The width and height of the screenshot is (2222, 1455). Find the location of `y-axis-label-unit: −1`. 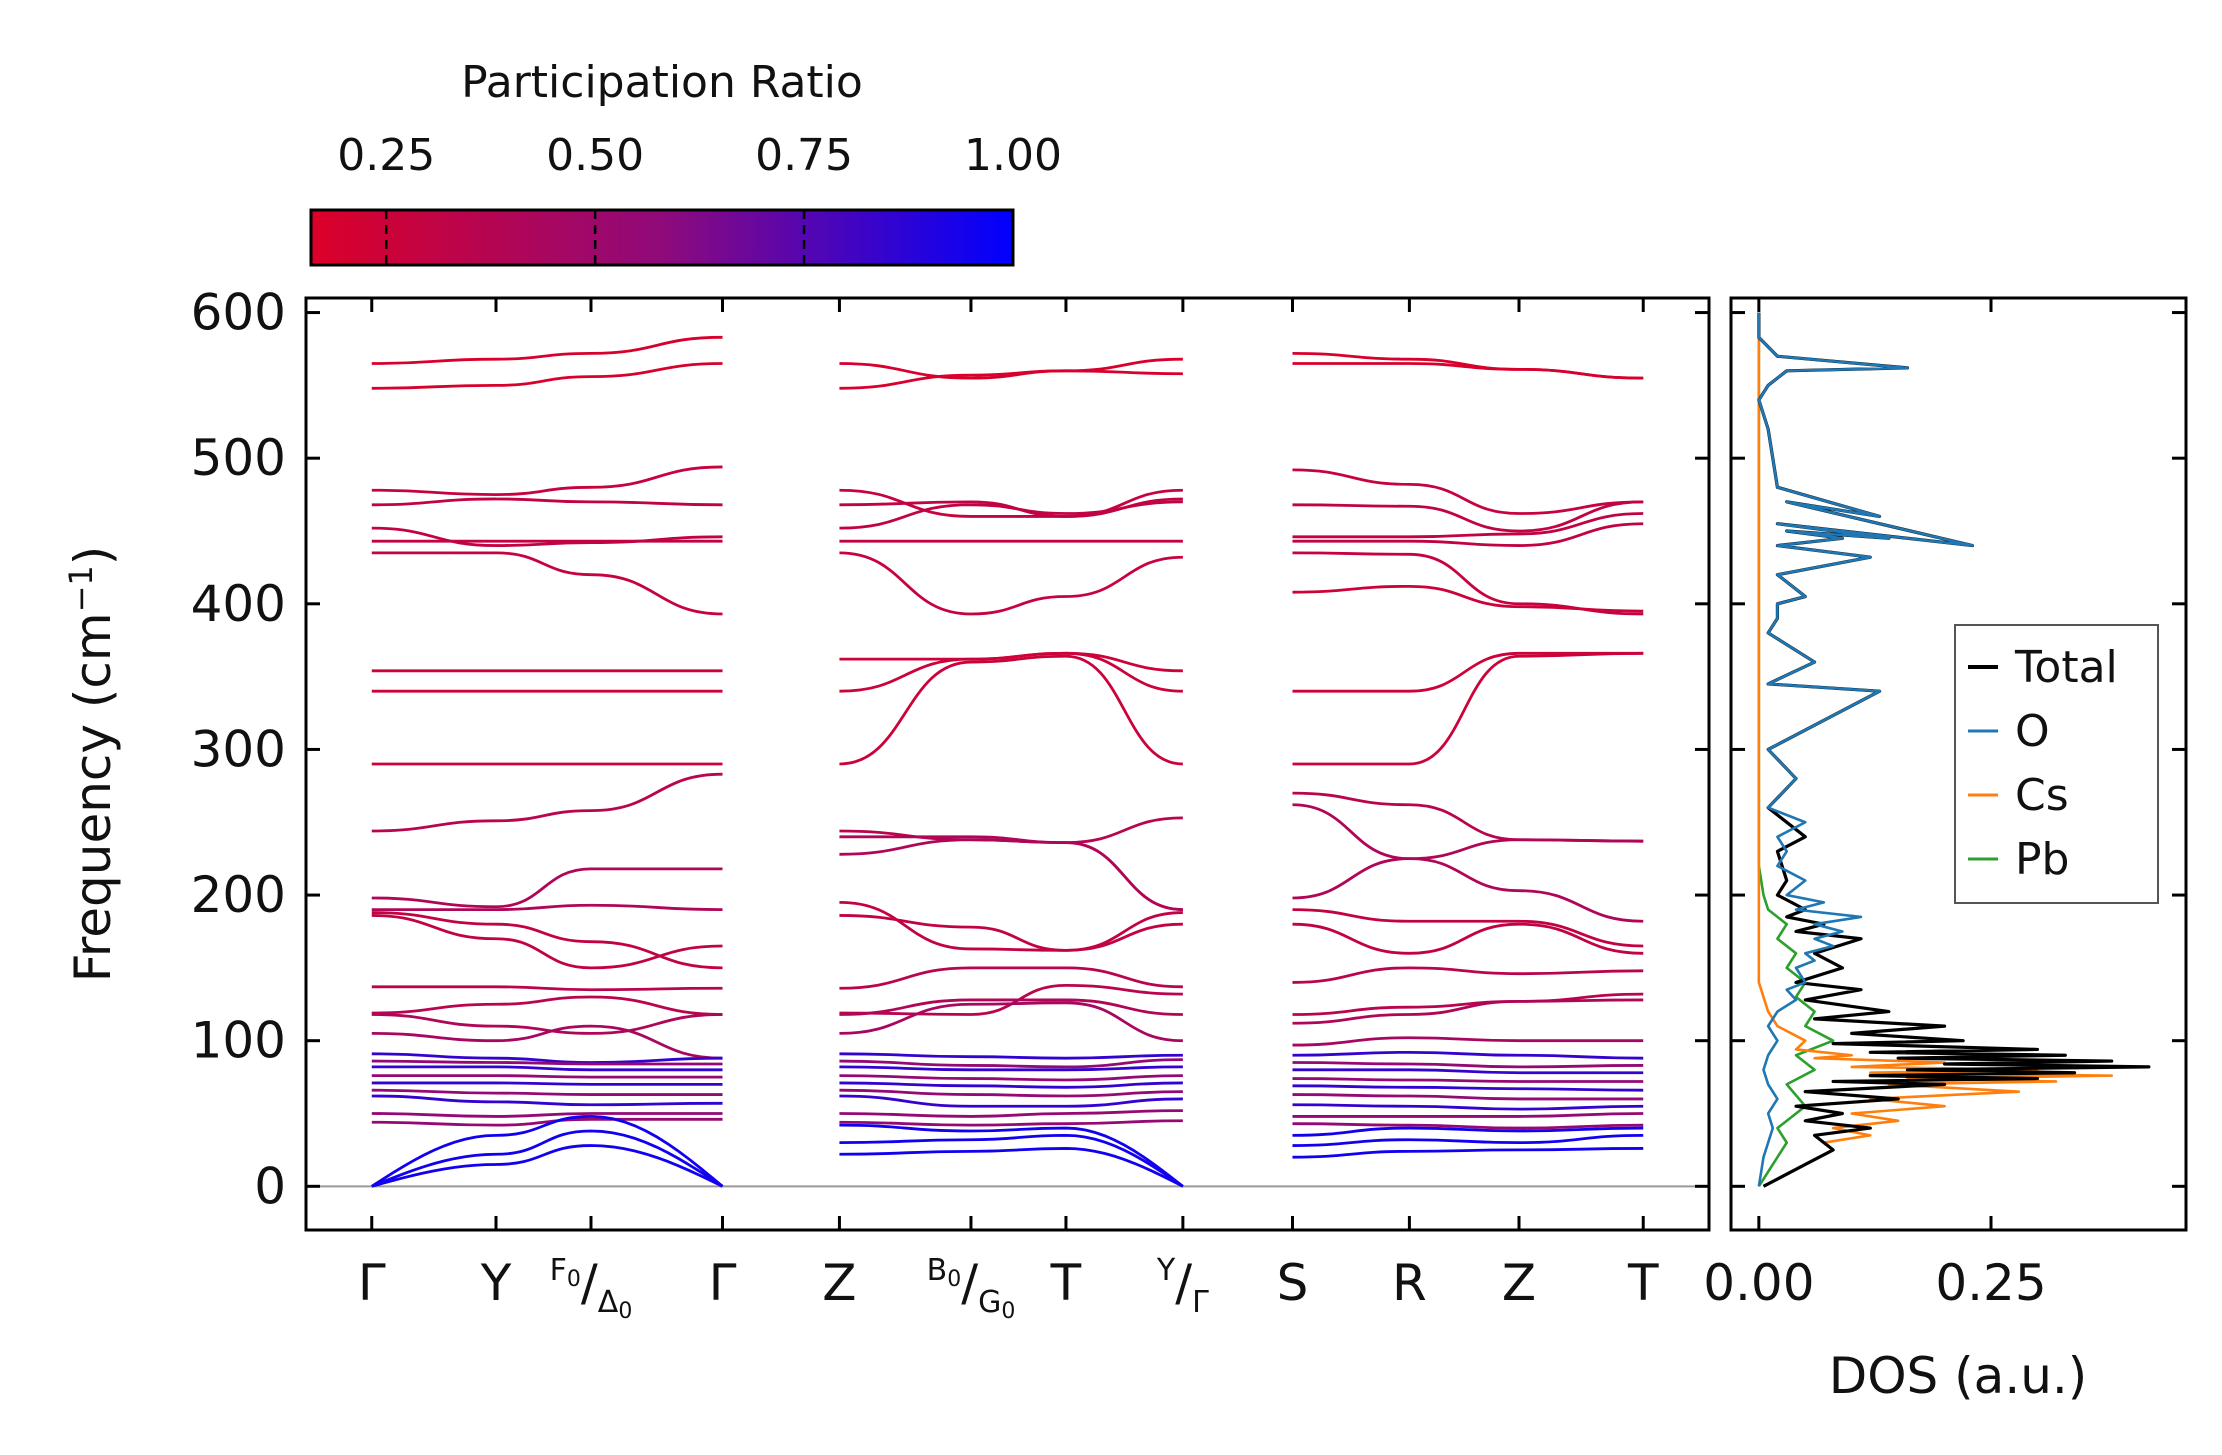

y-axis-label-unit: −1 is located at coordinates (81, 588).